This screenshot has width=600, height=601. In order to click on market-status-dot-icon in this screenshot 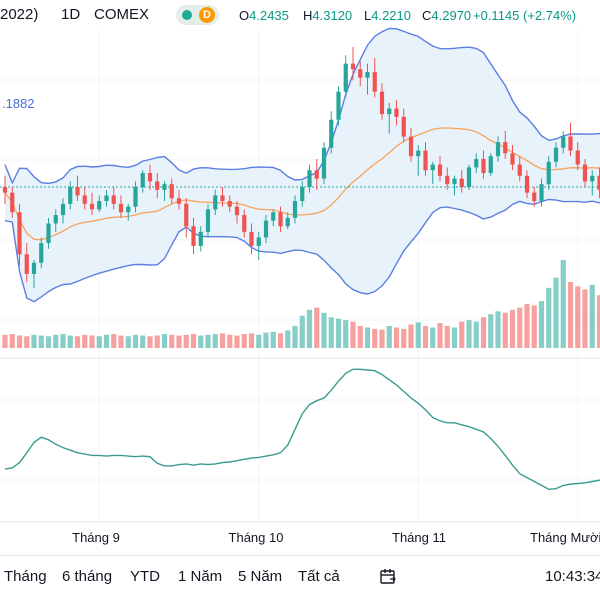, I will do `click(187, 15)`.